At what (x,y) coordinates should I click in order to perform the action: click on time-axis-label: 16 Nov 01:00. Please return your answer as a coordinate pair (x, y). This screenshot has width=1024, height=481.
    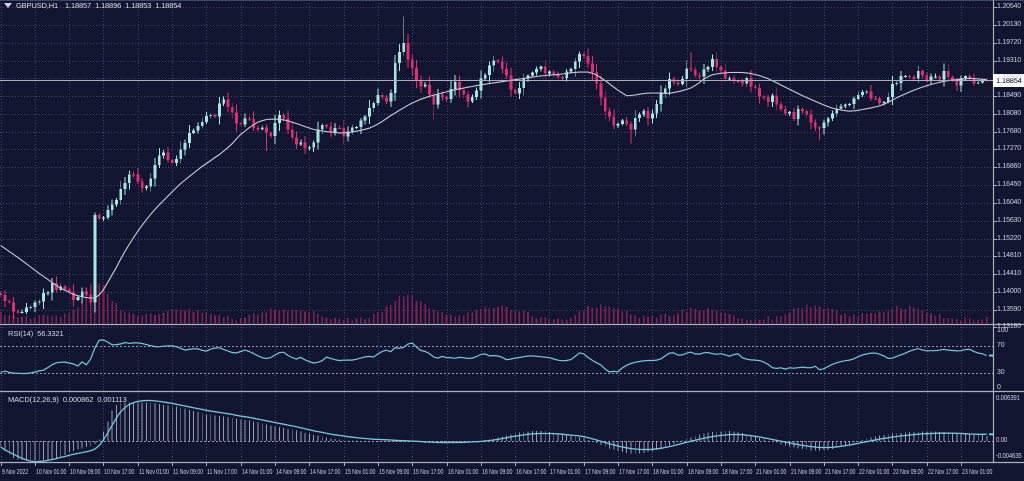
    Looking at the image, I should click on (463, 471).